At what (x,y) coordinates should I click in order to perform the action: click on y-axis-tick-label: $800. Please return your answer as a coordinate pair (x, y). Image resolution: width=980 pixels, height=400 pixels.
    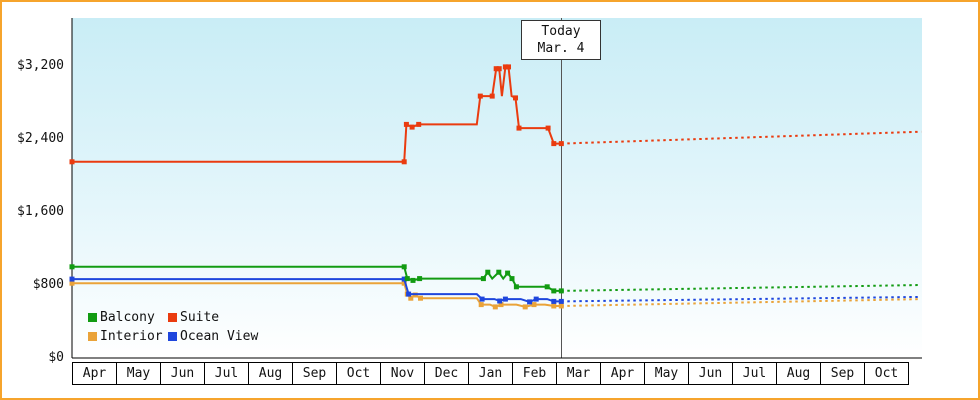
    Looking at the image, I should click on (48, 284).